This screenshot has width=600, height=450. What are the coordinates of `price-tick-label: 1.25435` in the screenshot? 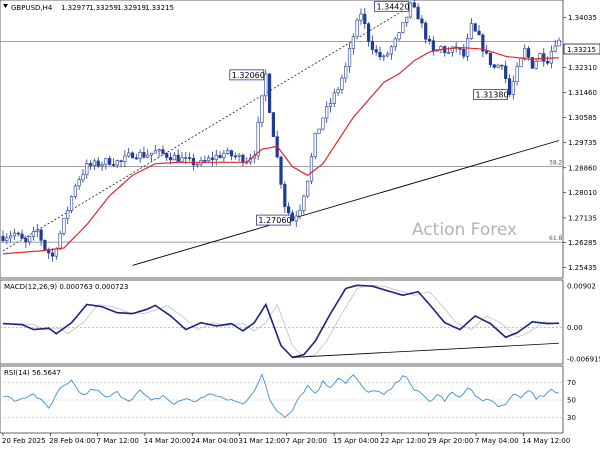 It's located at (582, 268).